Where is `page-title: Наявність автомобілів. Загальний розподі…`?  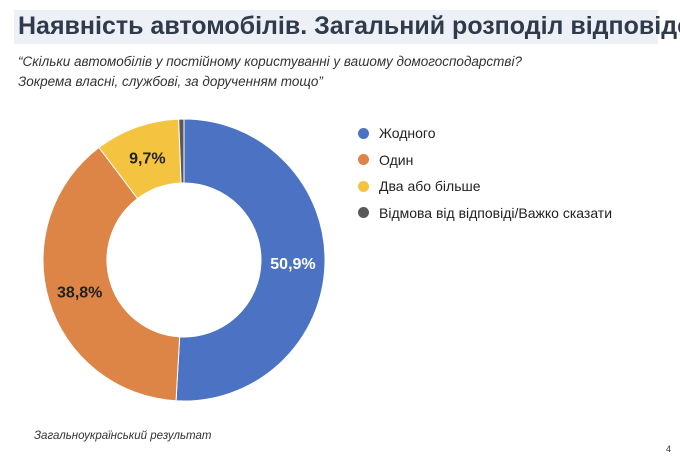 page-title: Наявність автомобілів. Загальний розподі… is located at coordinates (349, 26).